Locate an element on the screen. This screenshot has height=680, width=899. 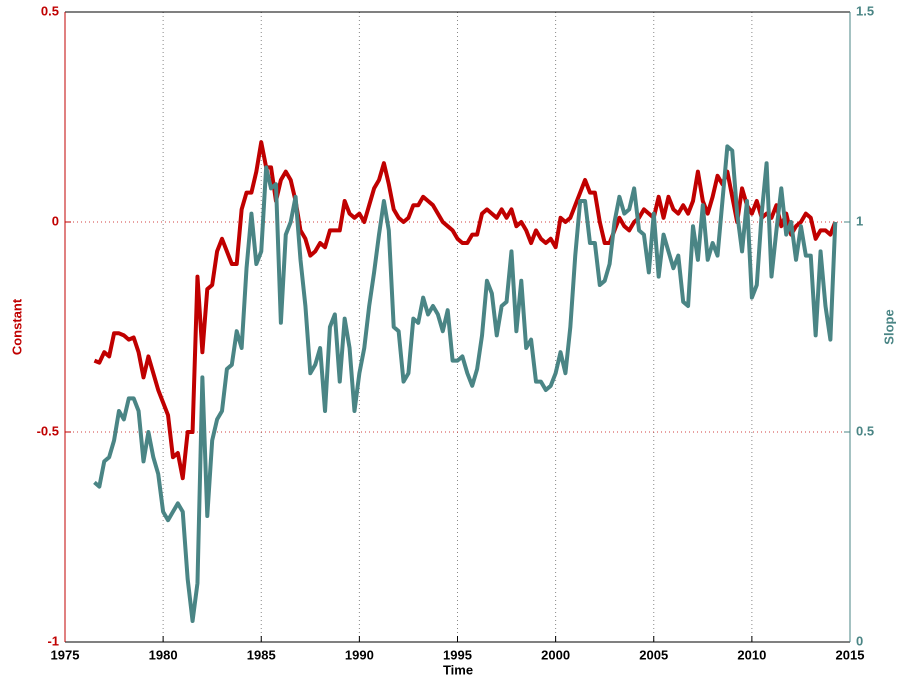
x-axis-label: Time is located at coordinates (458, 669).